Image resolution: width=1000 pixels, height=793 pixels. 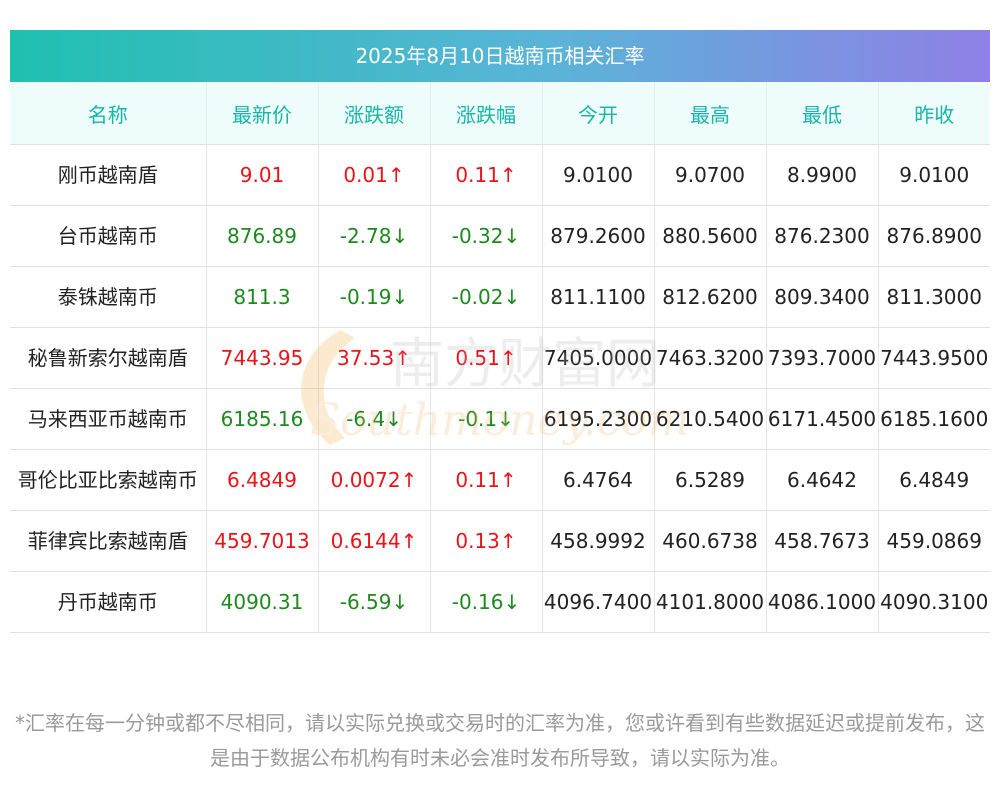 What do you see at coordinates (710, 541) in the screenshot?
I see `cell-high: 460.6738` at bounding box center [710, 541].